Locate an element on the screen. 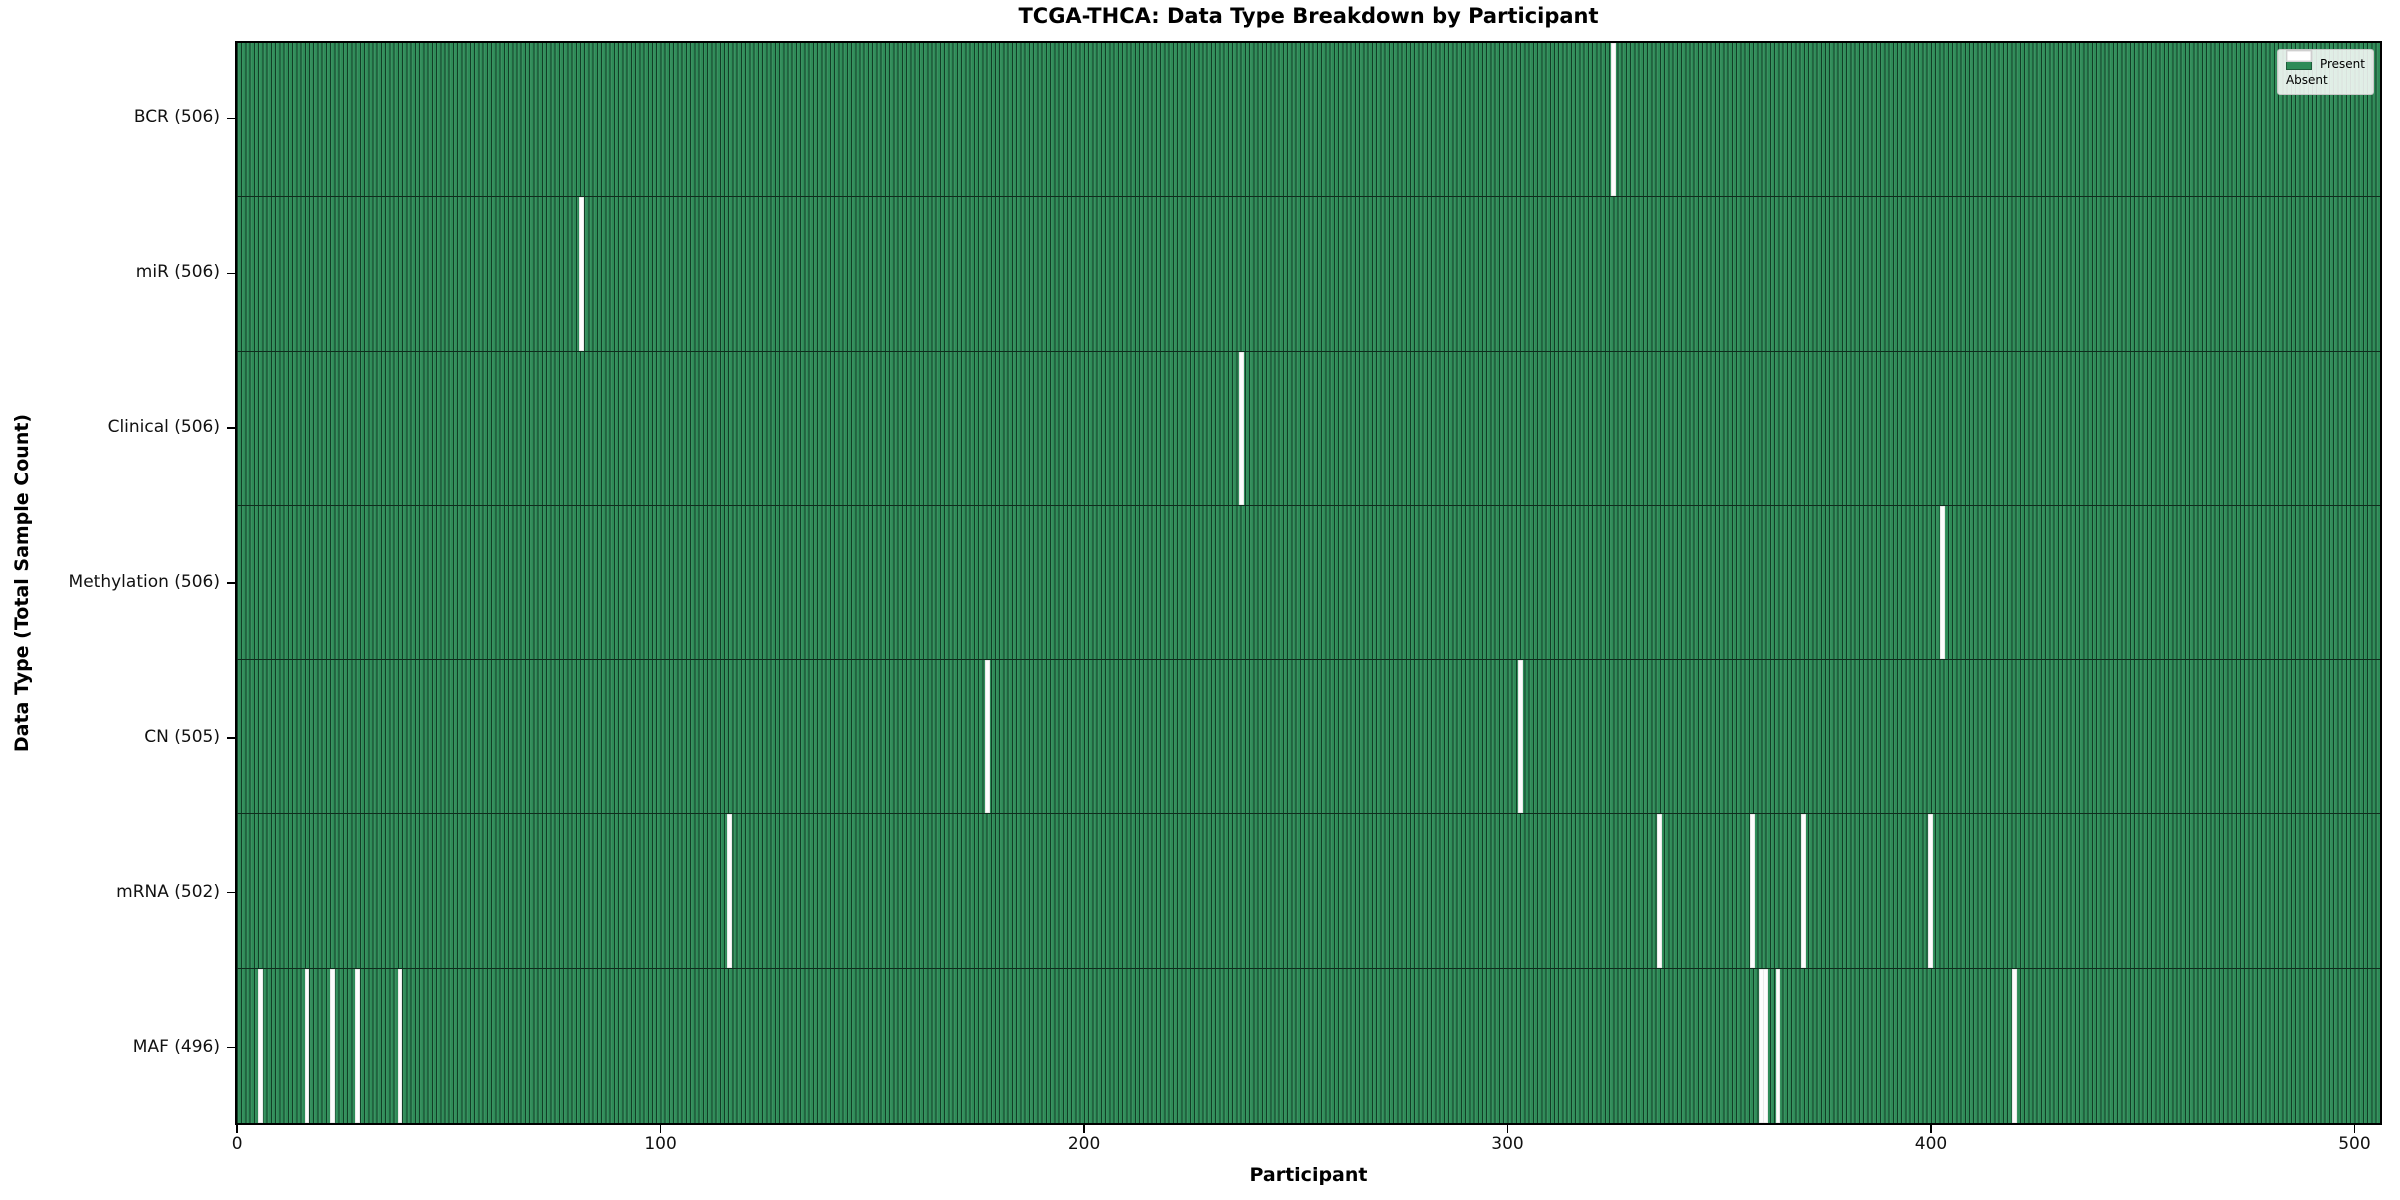  y-tick-mark-mir is located at coordinates (231, 273).